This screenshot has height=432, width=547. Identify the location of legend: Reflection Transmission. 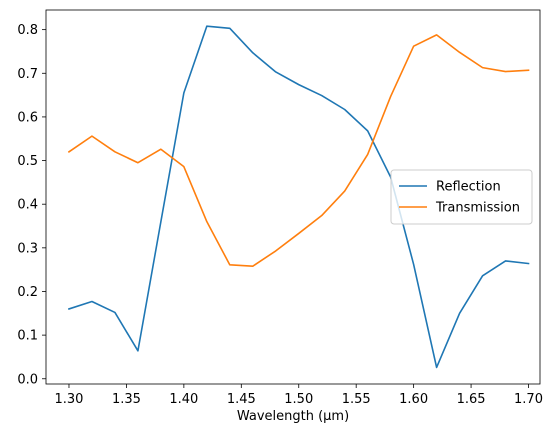
(461, 197).